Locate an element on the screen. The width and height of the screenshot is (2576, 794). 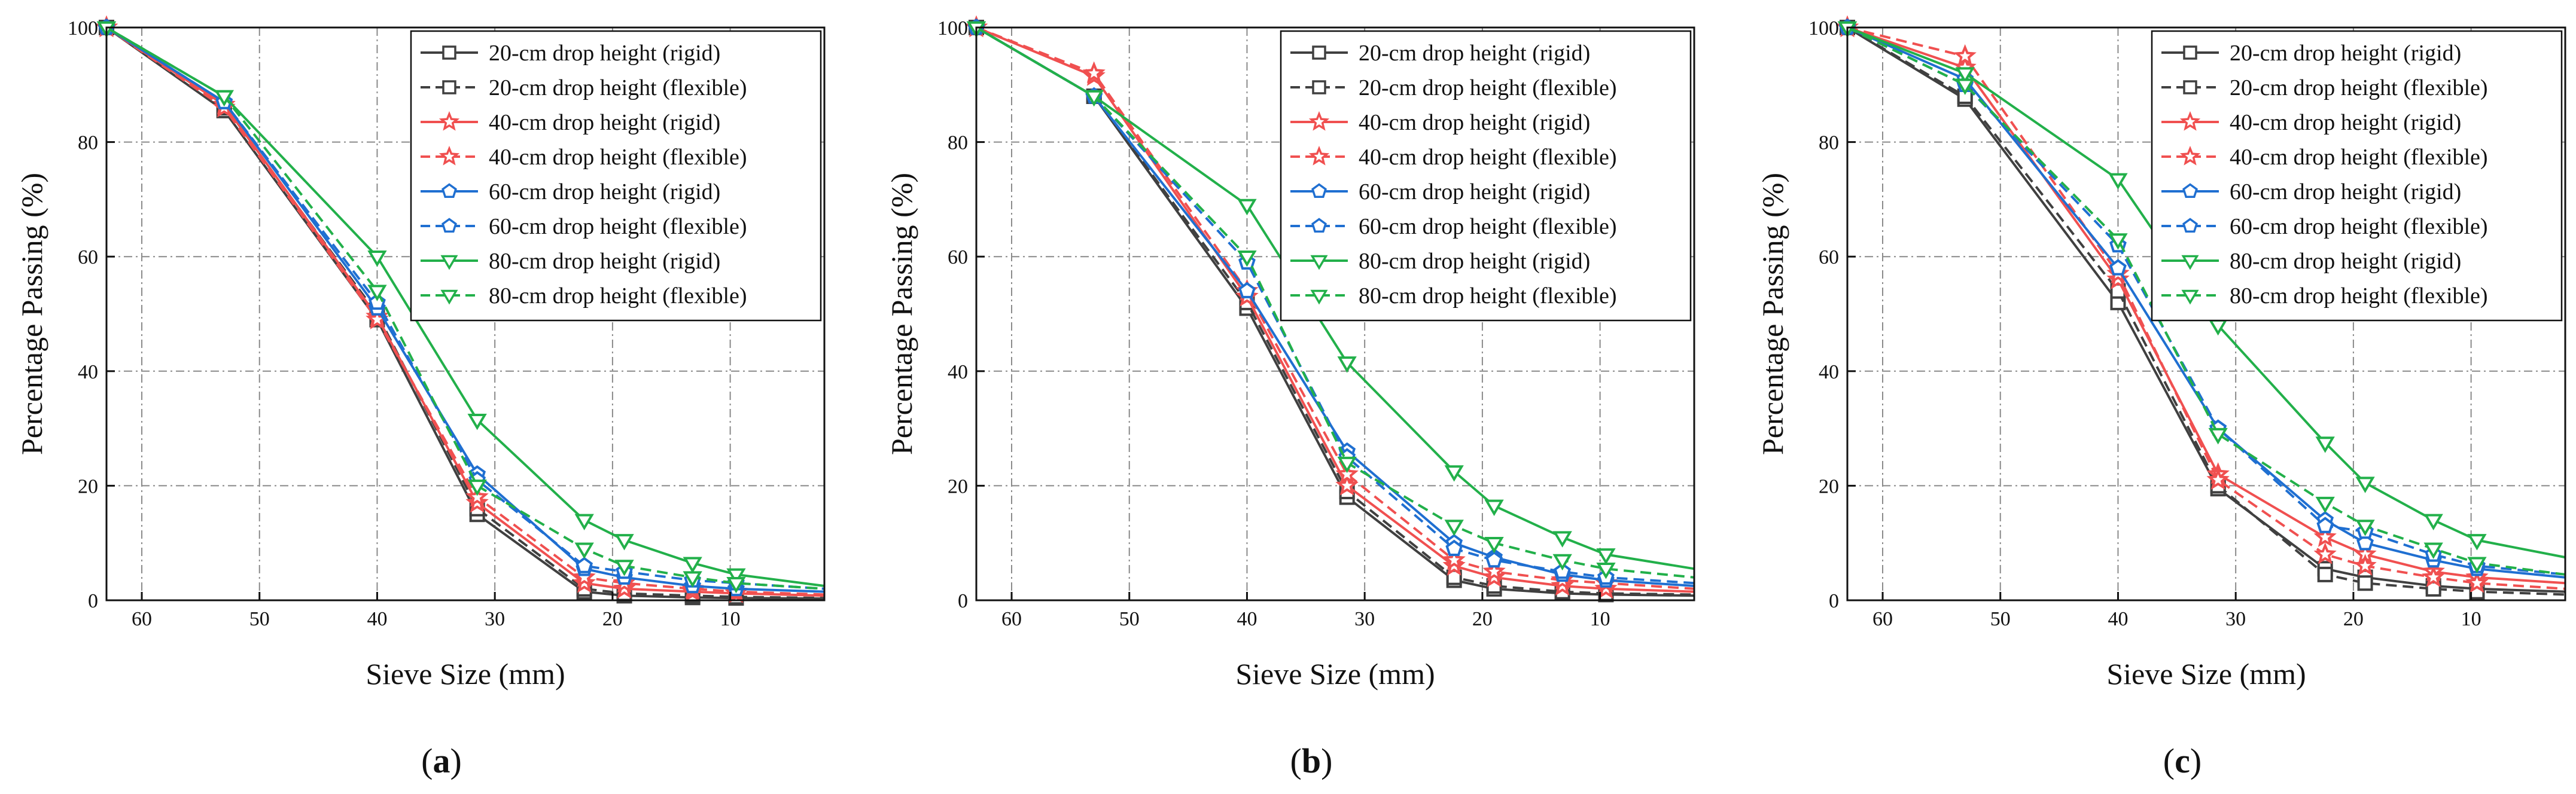
x-tick-label: 60 is located at coordinates (1882, 619).